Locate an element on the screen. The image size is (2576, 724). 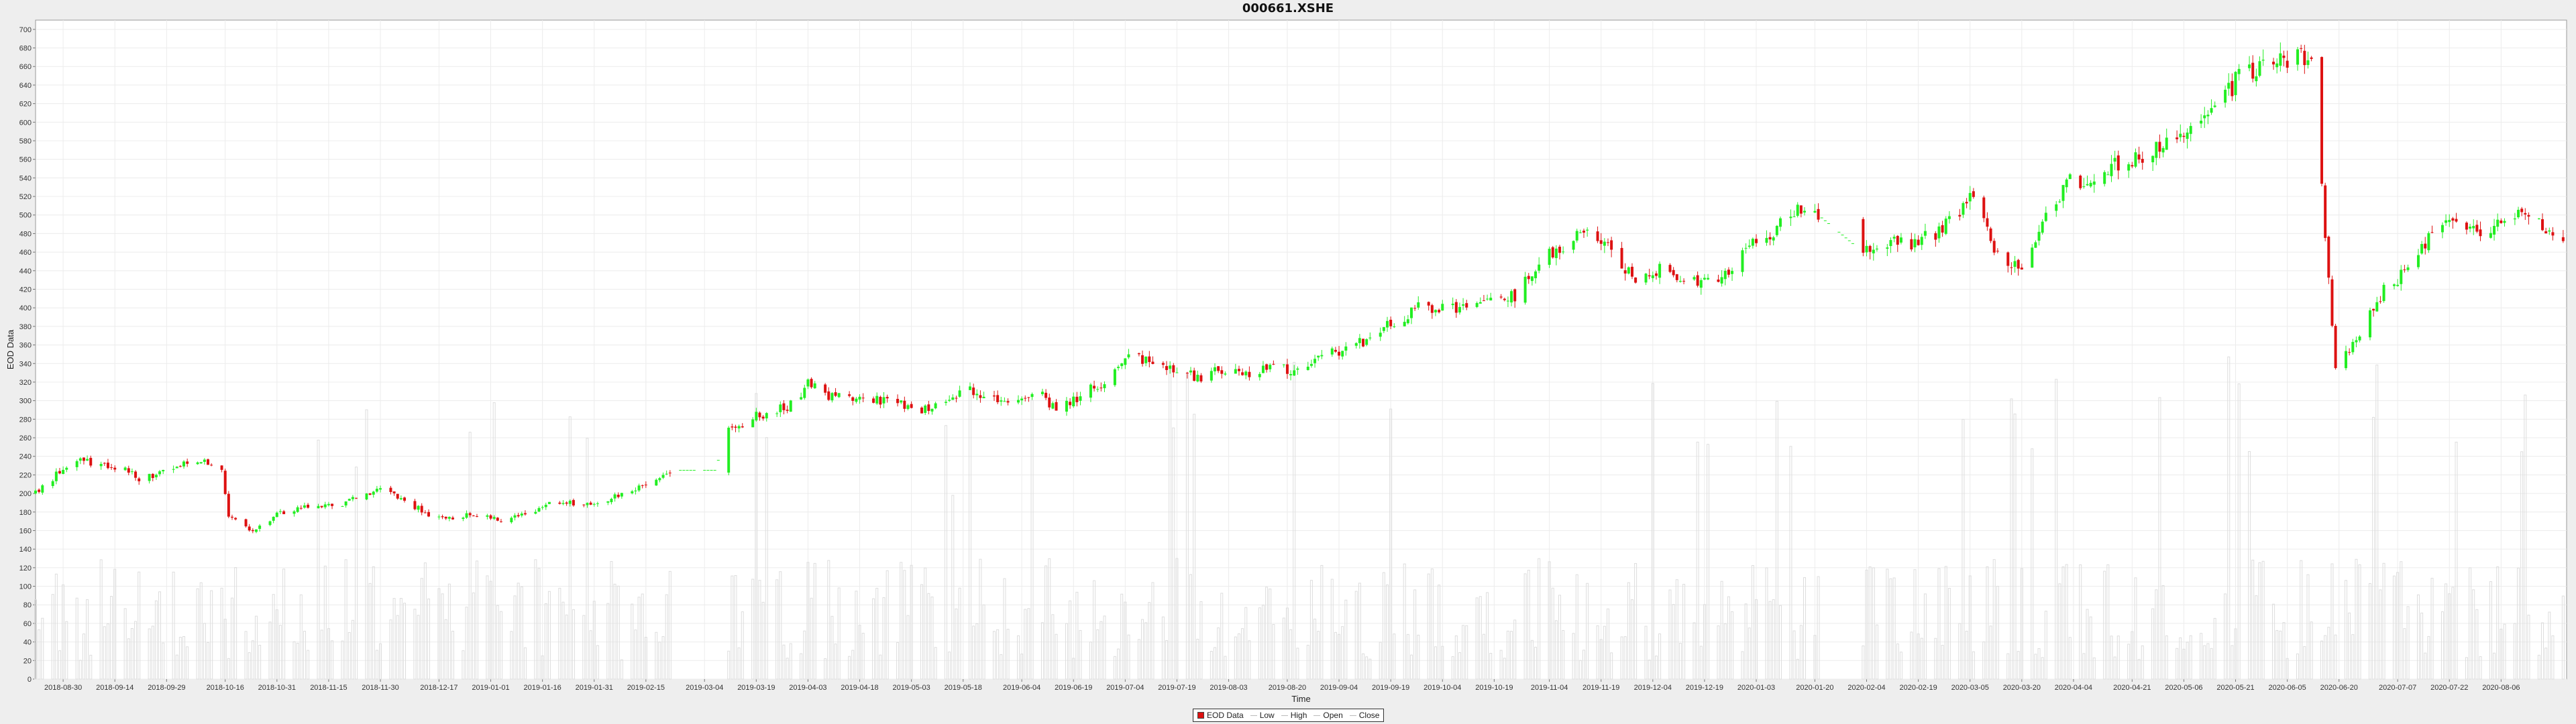
y-tick-label: 580 is located at coordinates (25, 141).